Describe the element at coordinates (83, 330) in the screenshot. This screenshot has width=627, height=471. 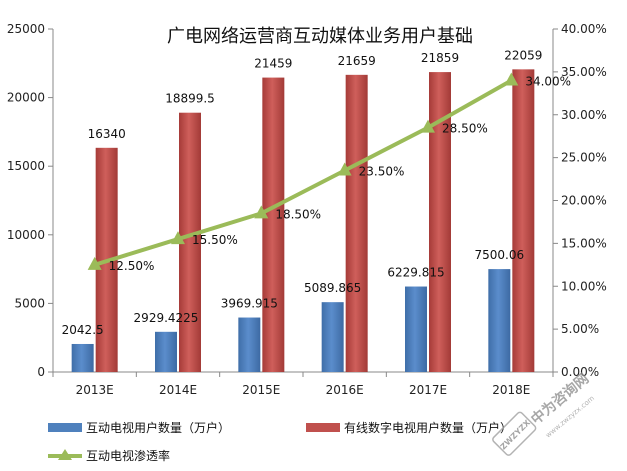
I see `data-label-interactive-users: 2042.5` at that location.